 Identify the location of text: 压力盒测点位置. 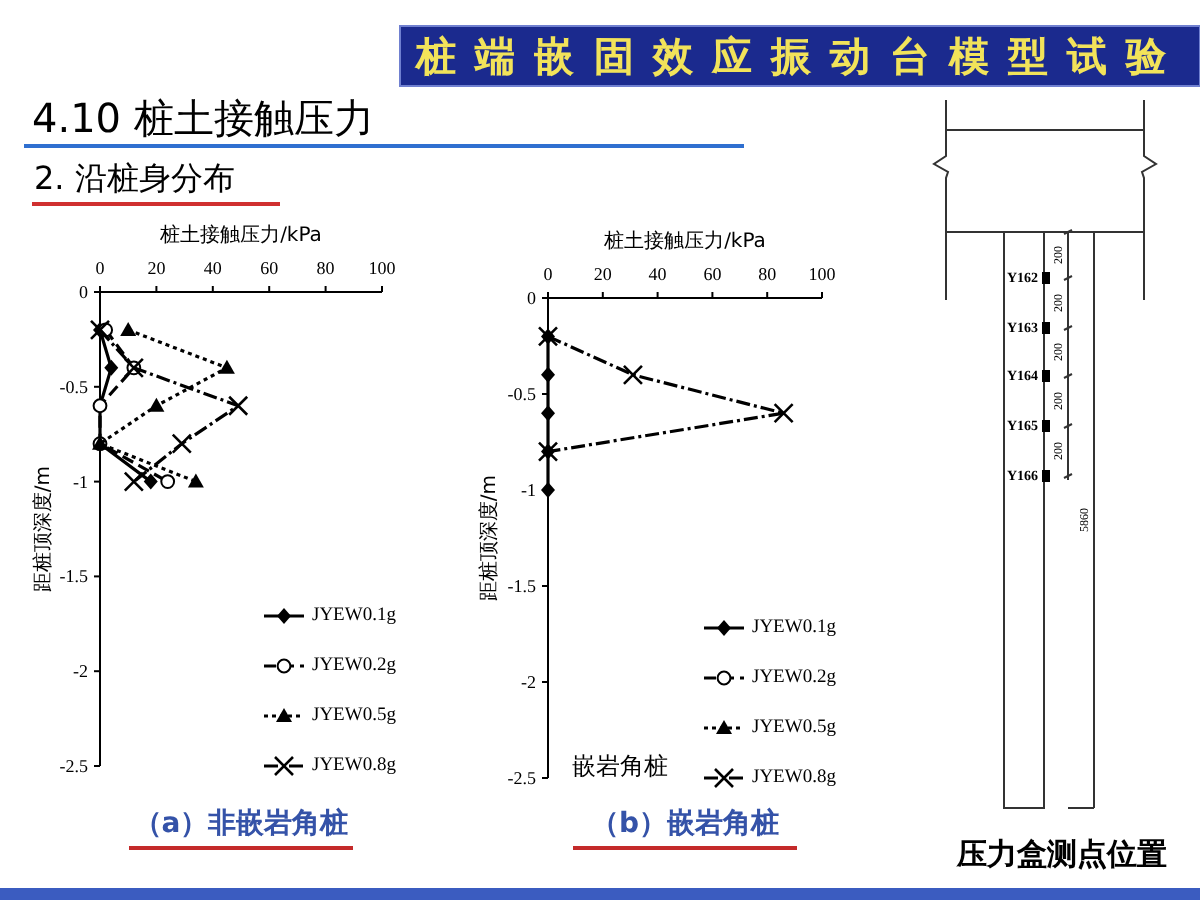
(1061, 854).